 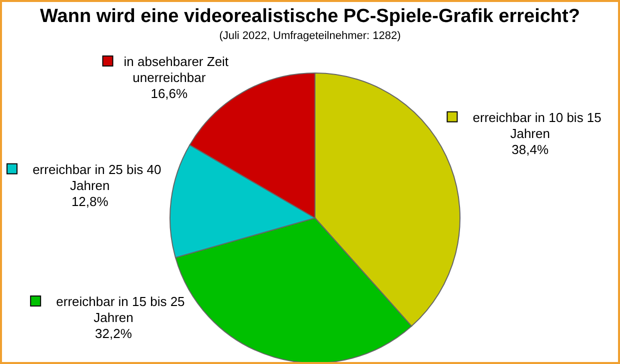 What do you see at coordinates (97, 177) in the screenshot?
I see `legend-label: erreichbar in 25 bis 40 Jahren` at bounding box center [97, 177].